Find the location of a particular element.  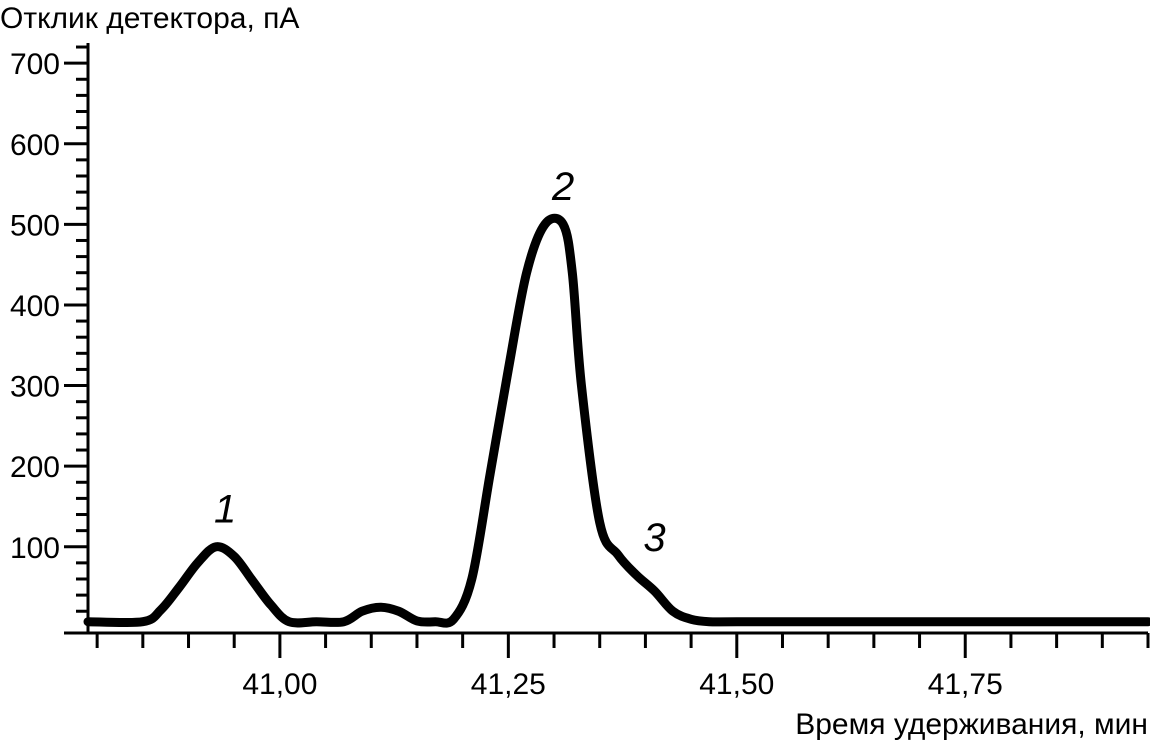

x-tick-label: 41,25 is located at coordinates (508, 684).